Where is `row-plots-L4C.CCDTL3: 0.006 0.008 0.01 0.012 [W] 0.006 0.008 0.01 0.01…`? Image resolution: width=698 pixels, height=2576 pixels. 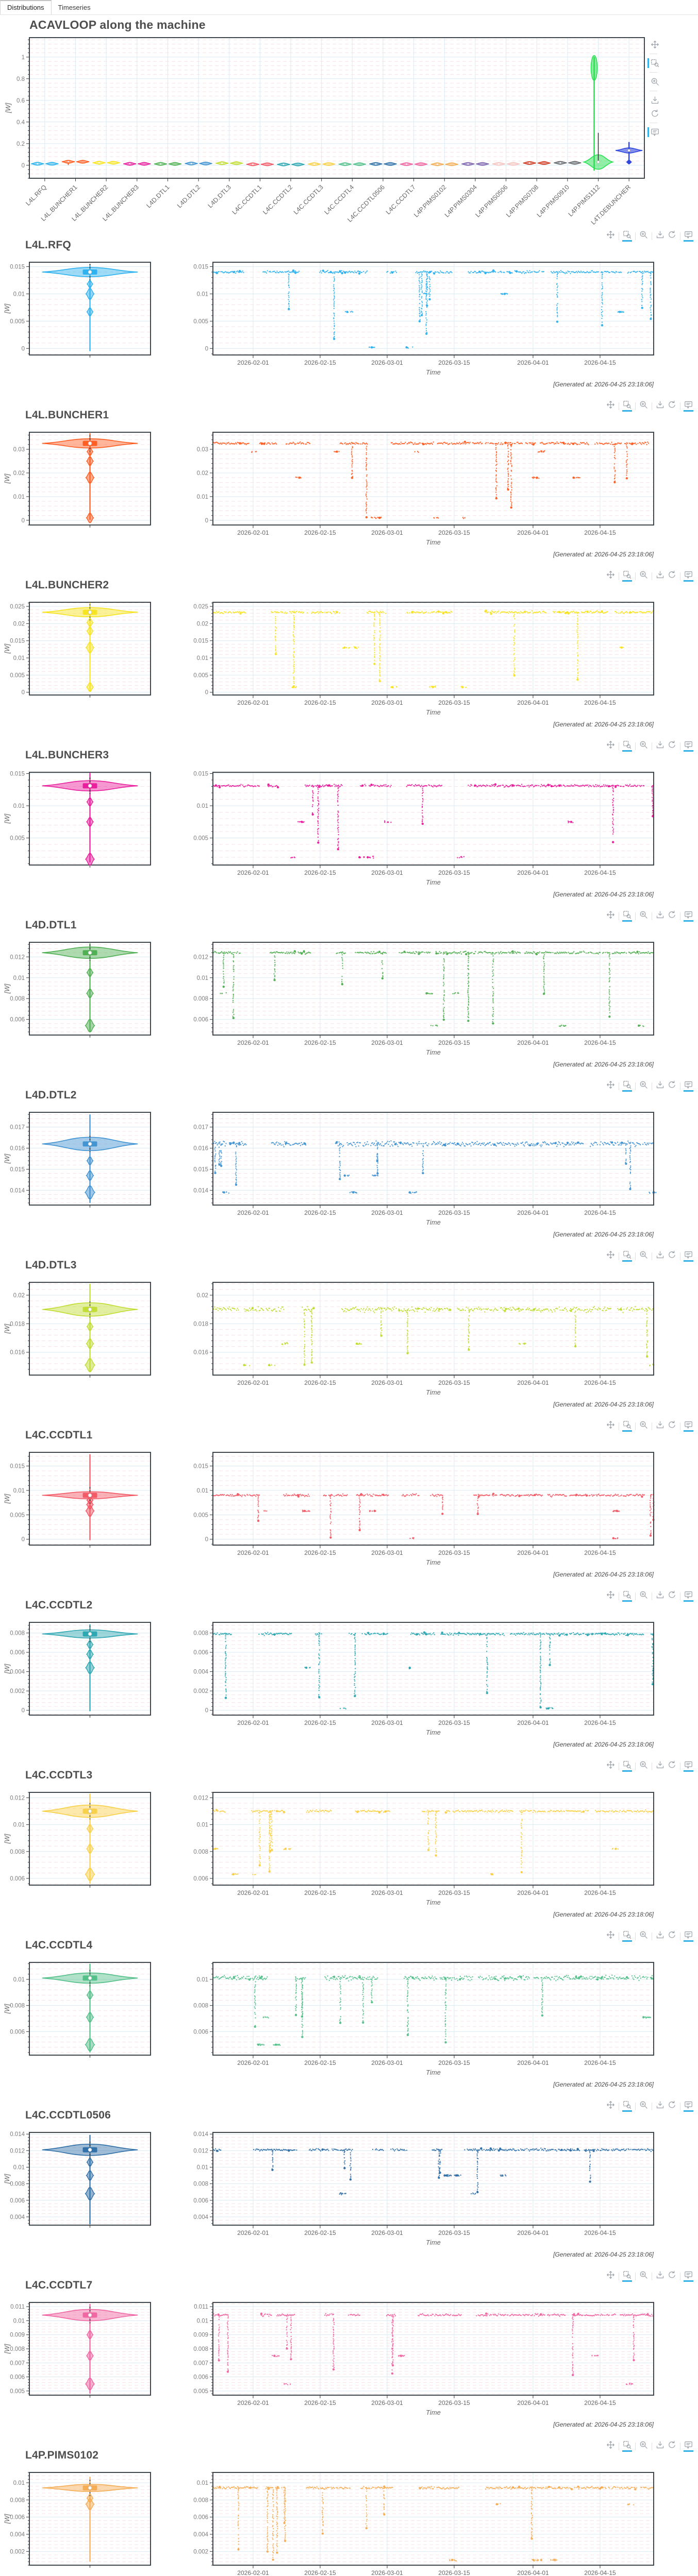 row-plots-L4C.CCDTL3: 0.006 0.008 0.01 0.012 [W] 0.006 0.008 0.01 0.01… is located at coordinates (349, 1856).